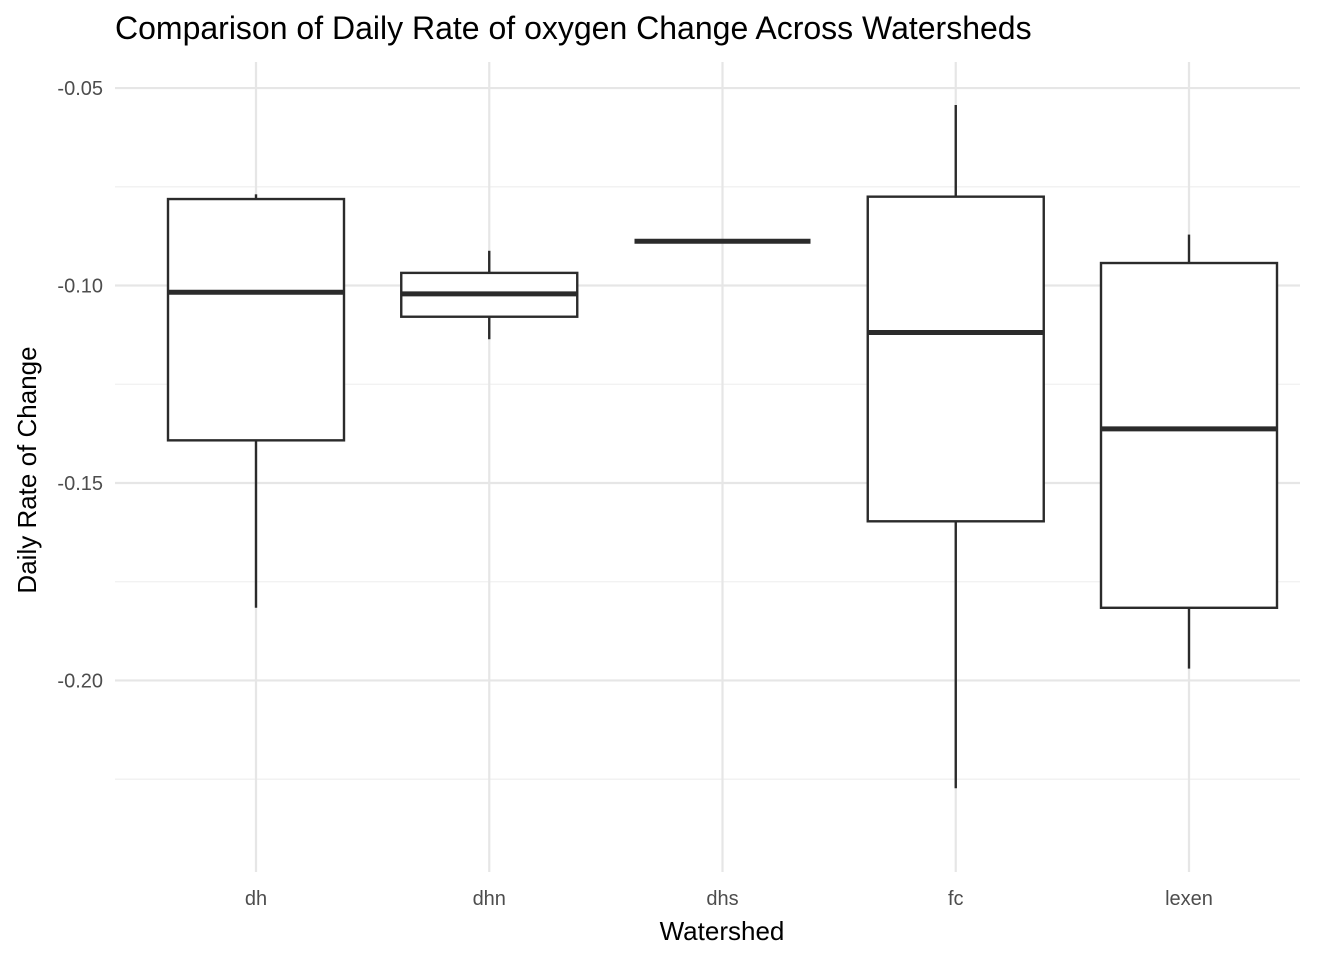 This screenshot has width=1344, height=960. What do you see at coordinates (956, 899) in the screenshot?
I see `x-tick-label: fc` at bounding box center [956, 899].